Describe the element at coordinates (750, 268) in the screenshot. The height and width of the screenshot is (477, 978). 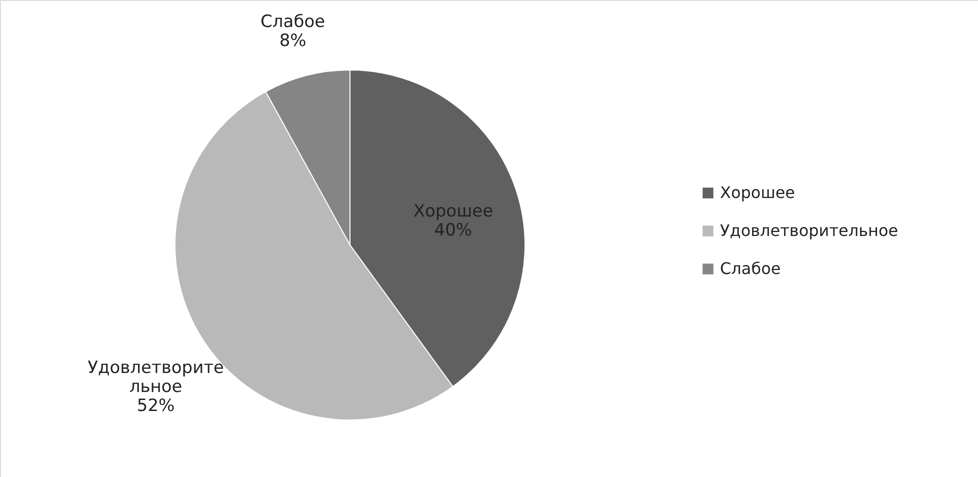
I see `legend-label: Слабое` at that location.